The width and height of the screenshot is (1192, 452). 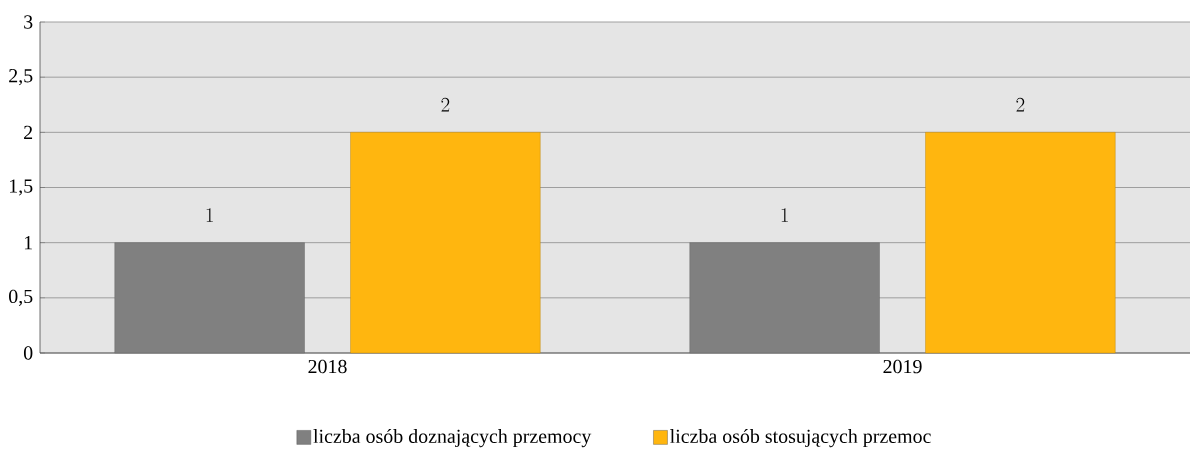 What do you see at coordinates (21, 187) in the screenshot?
I see `y-tick-label: 1,5` at bounding box center [21, 187].